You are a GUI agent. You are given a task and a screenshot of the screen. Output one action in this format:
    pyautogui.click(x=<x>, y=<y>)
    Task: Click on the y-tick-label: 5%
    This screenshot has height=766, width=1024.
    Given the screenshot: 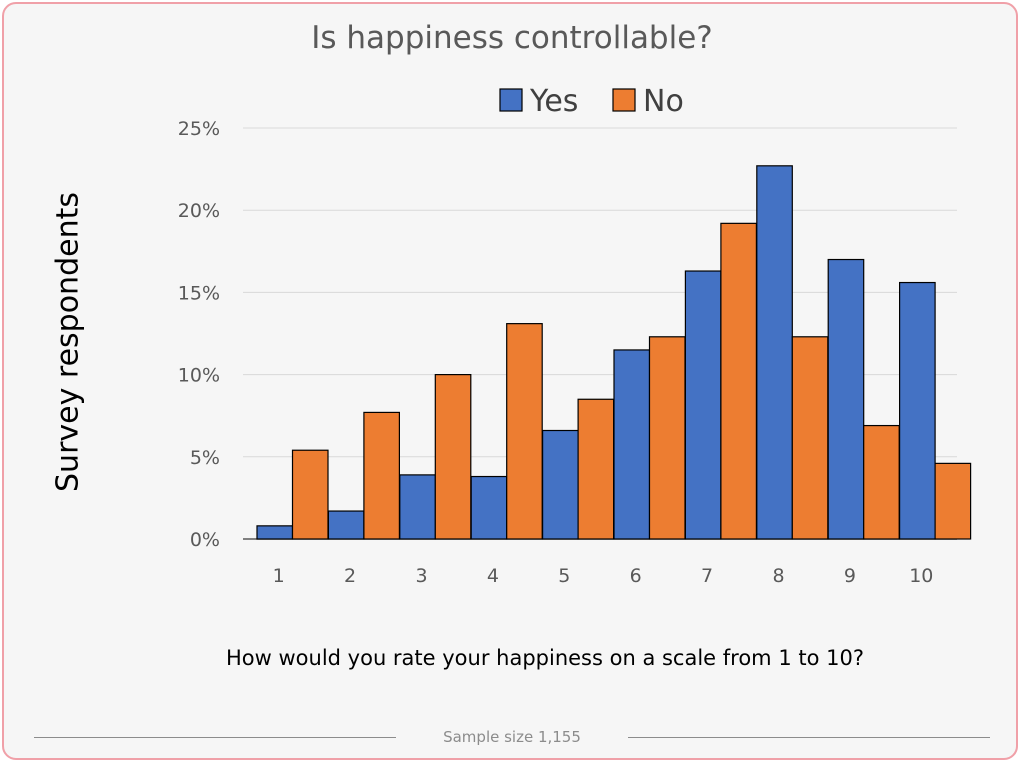 What is the action you would take?
    pyautogui.click(x=205, y=458)
    